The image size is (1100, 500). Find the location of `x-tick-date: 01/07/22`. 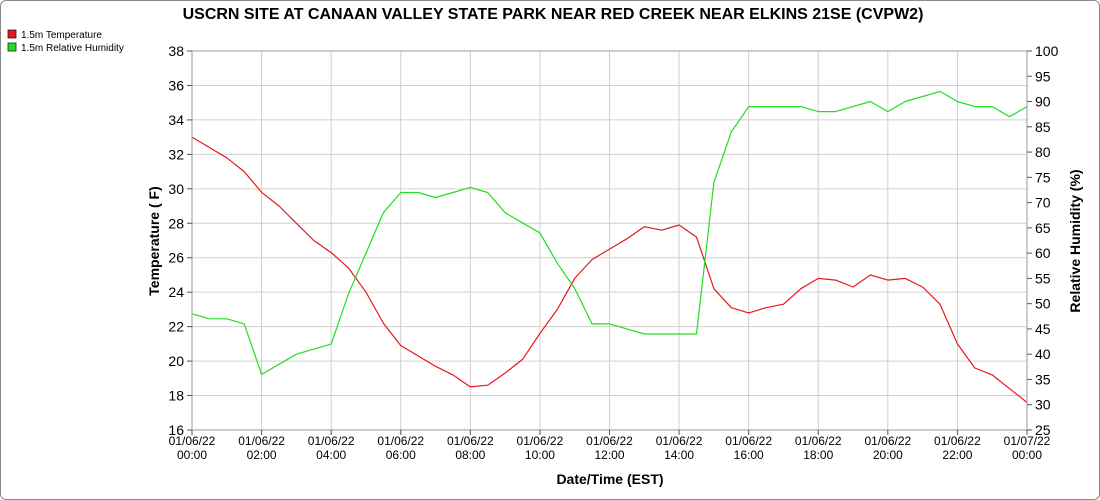

x-tick-date: 01/07/22 is located at coordinates (1027, 441).